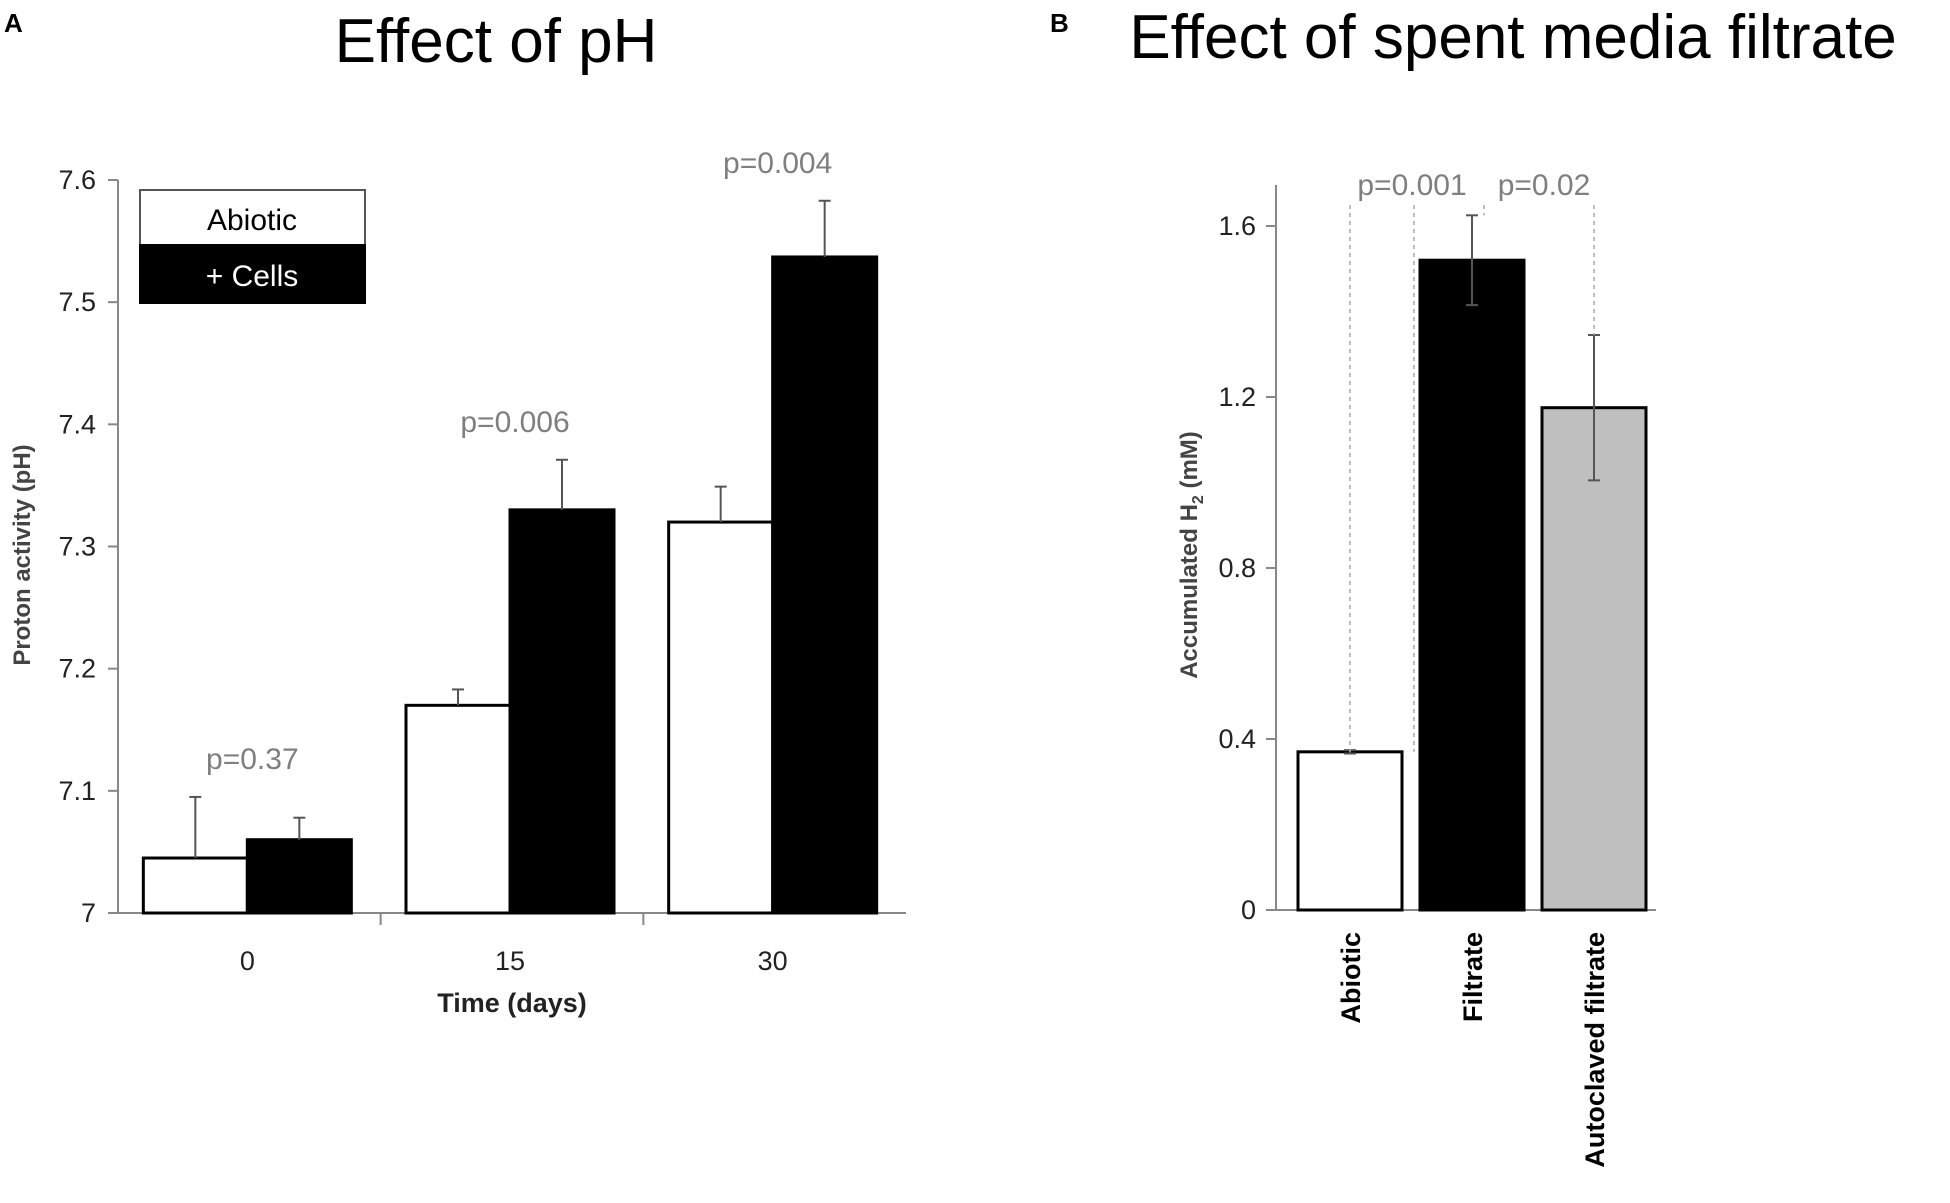  I want to click on chart-a-pvalue: p=0.004, so click(777, 163).